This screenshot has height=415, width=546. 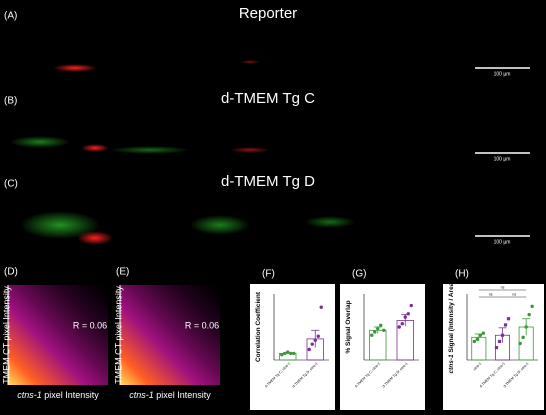 I want to click on y-axis-label: Correlation Coefficient, so click(x=258, y=326).